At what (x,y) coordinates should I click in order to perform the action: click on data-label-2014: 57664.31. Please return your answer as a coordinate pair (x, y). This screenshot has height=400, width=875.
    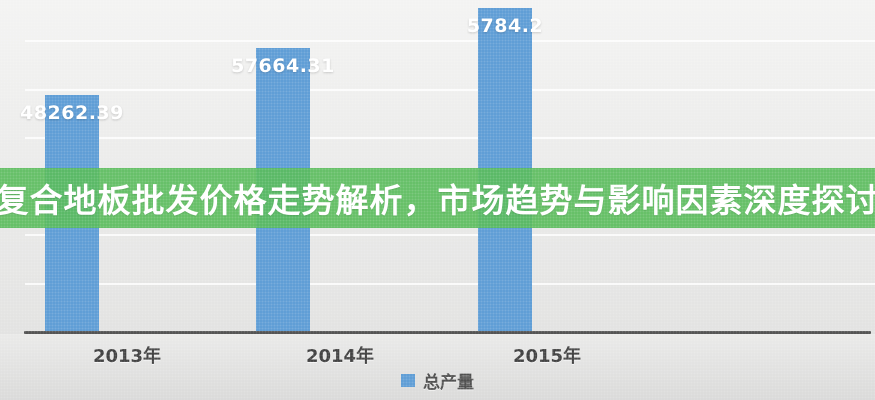
    Looking at the image, I should click on (283, 66).